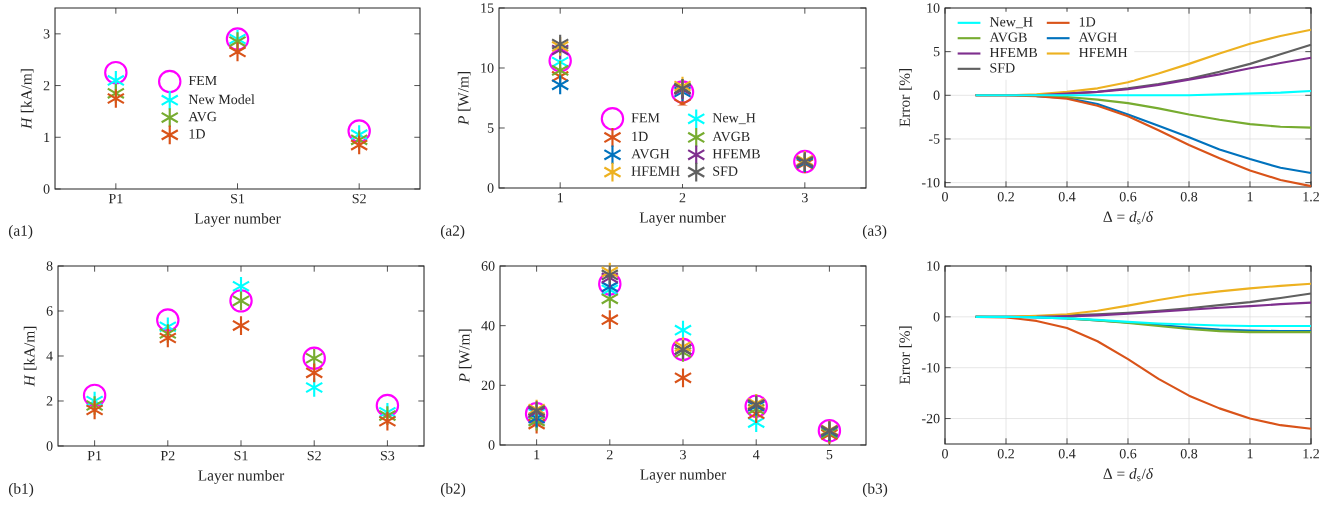 Image resolution: width=1335 pixels, height=506 pixels. What do you see at coordinates (20, 232) in the screenshot?
I see `text: (a1)` at bounding box center [20, 232].